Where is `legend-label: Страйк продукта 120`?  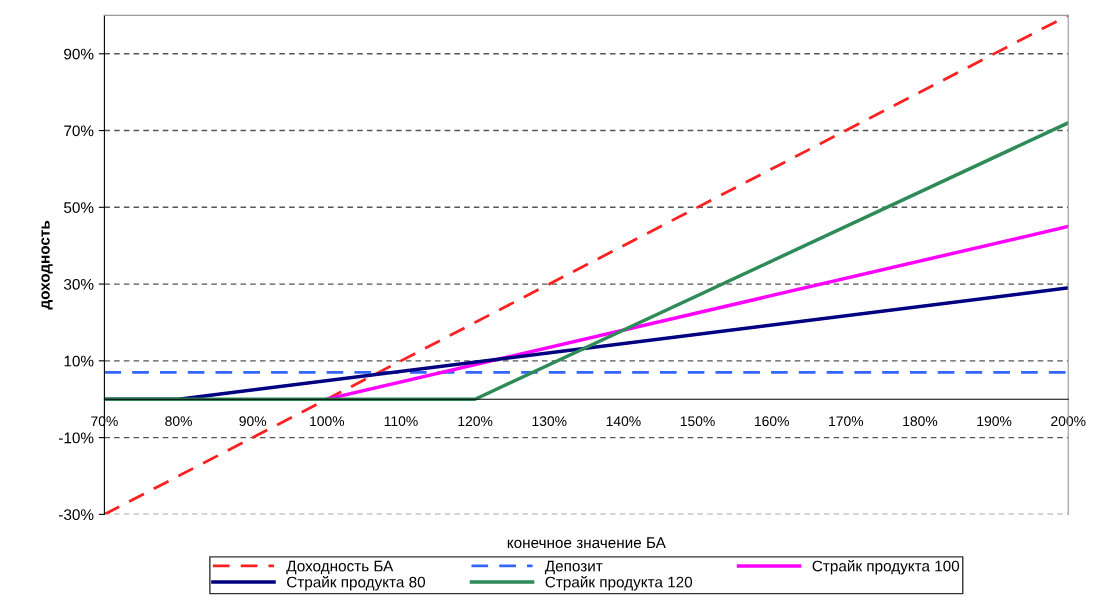 legend-label: Страйк продукта 120 is located at coordinates (619, 583).